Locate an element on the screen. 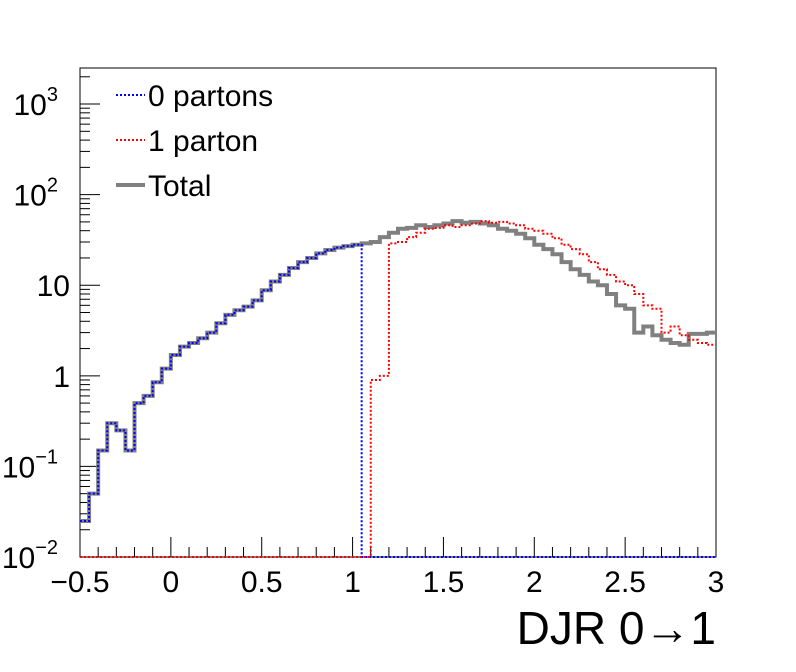 The height and width of the screenshot is (672, 796). y-tick-label: 10 is located at coordinates (53, 286).